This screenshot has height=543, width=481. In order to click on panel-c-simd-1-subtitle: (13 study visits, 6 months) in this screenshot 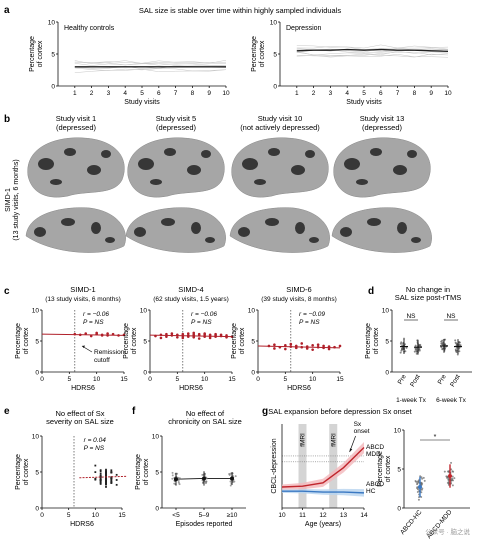, I will do `click(83, 299)`.